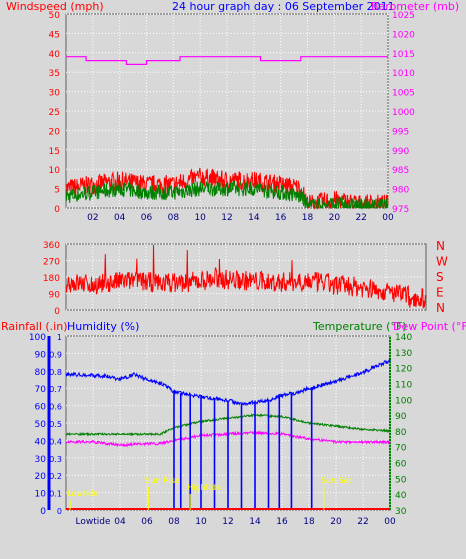 This screenshot has width=466, height=559. What do you see at coordinates (403, 74) in the screenshot?
I see `barometer-tick-label: 1010` at bounding box center [403, 74].